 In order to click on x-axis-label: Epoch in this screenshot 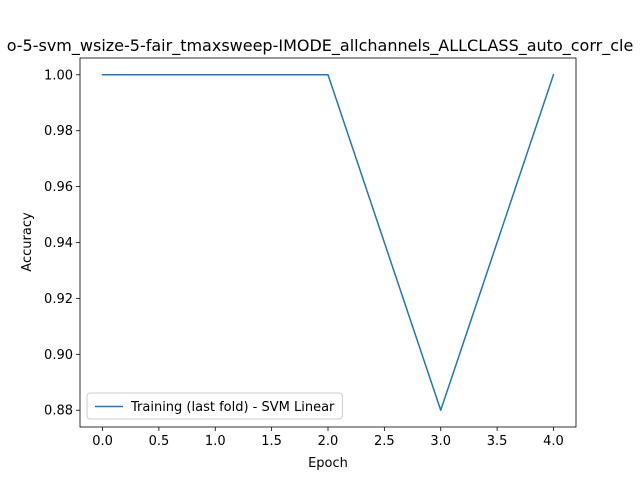, I will do `click(328, 463)`.